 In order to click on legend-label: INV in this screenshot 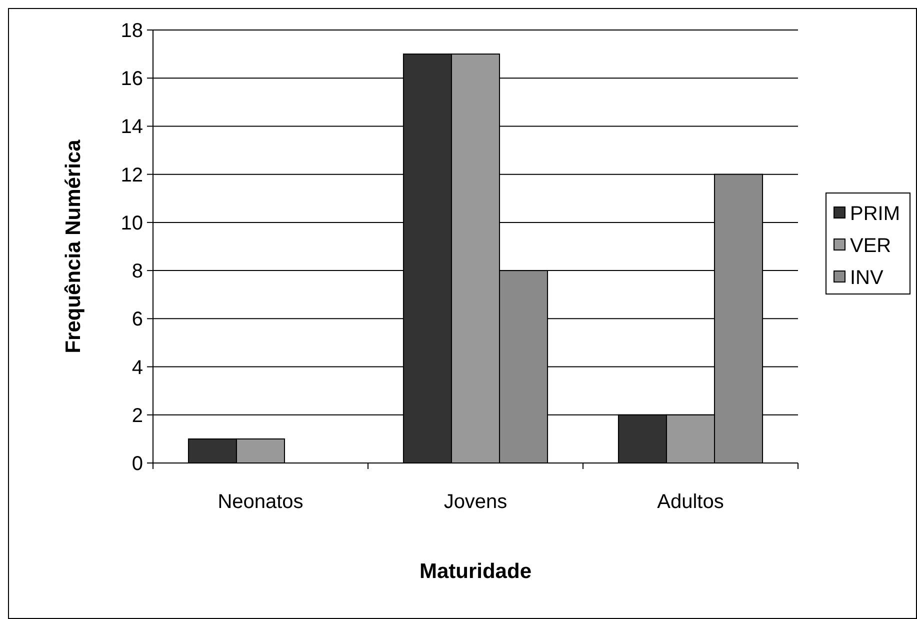, I will do `click(867, 278)`.